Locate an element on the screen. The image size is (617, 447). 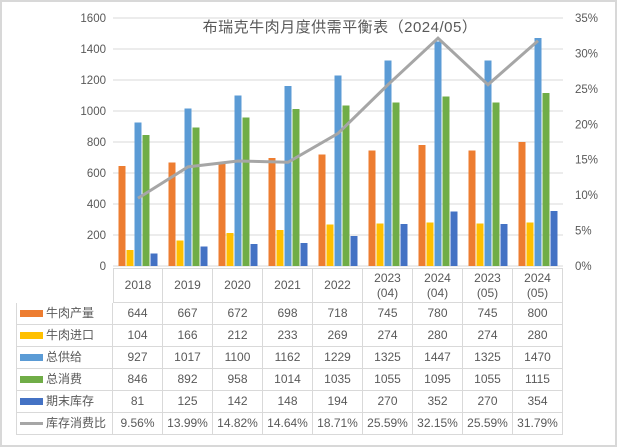
table-value-total-consumption: 1014 is located at coordinates (288, 380).